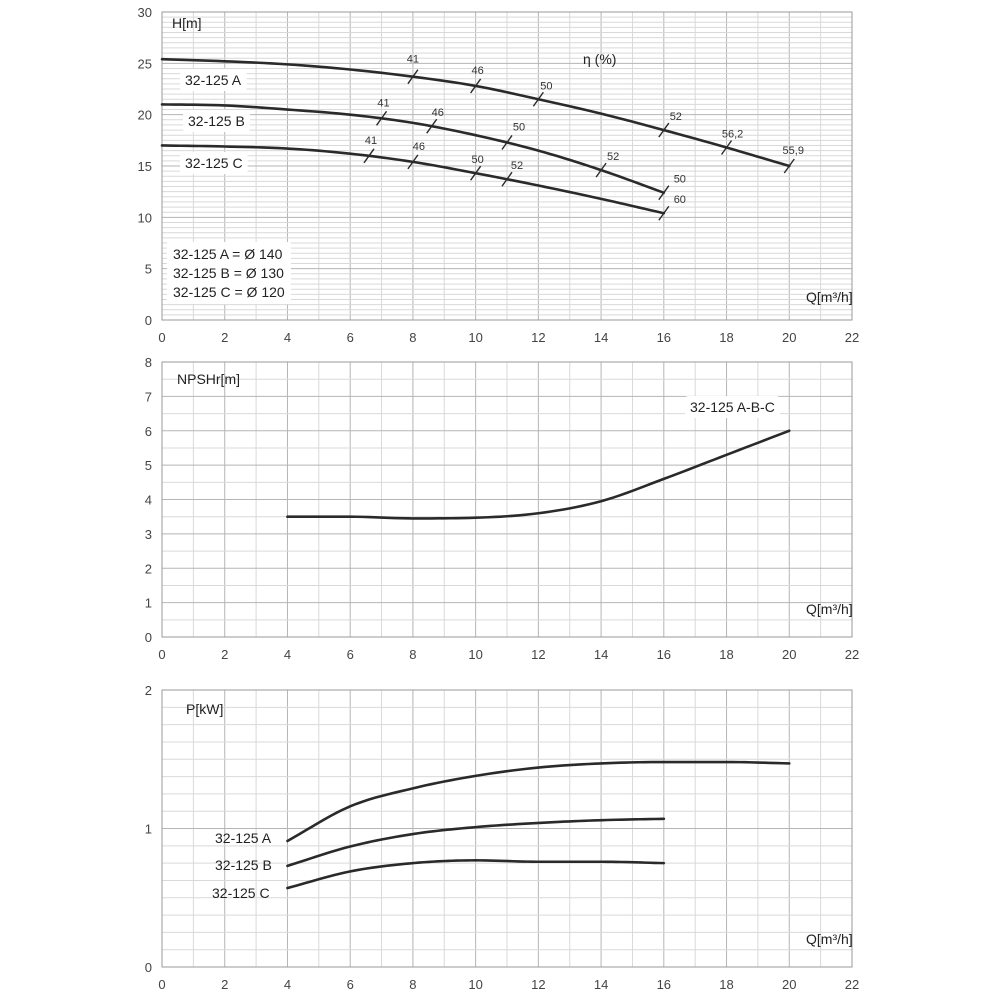 This screenshot has width=1000, height=1005. What do you see at coordinates (204, 709) in the screenshot?
I see `y-axis-label: P[kW]` at bounding box center [204, 709].